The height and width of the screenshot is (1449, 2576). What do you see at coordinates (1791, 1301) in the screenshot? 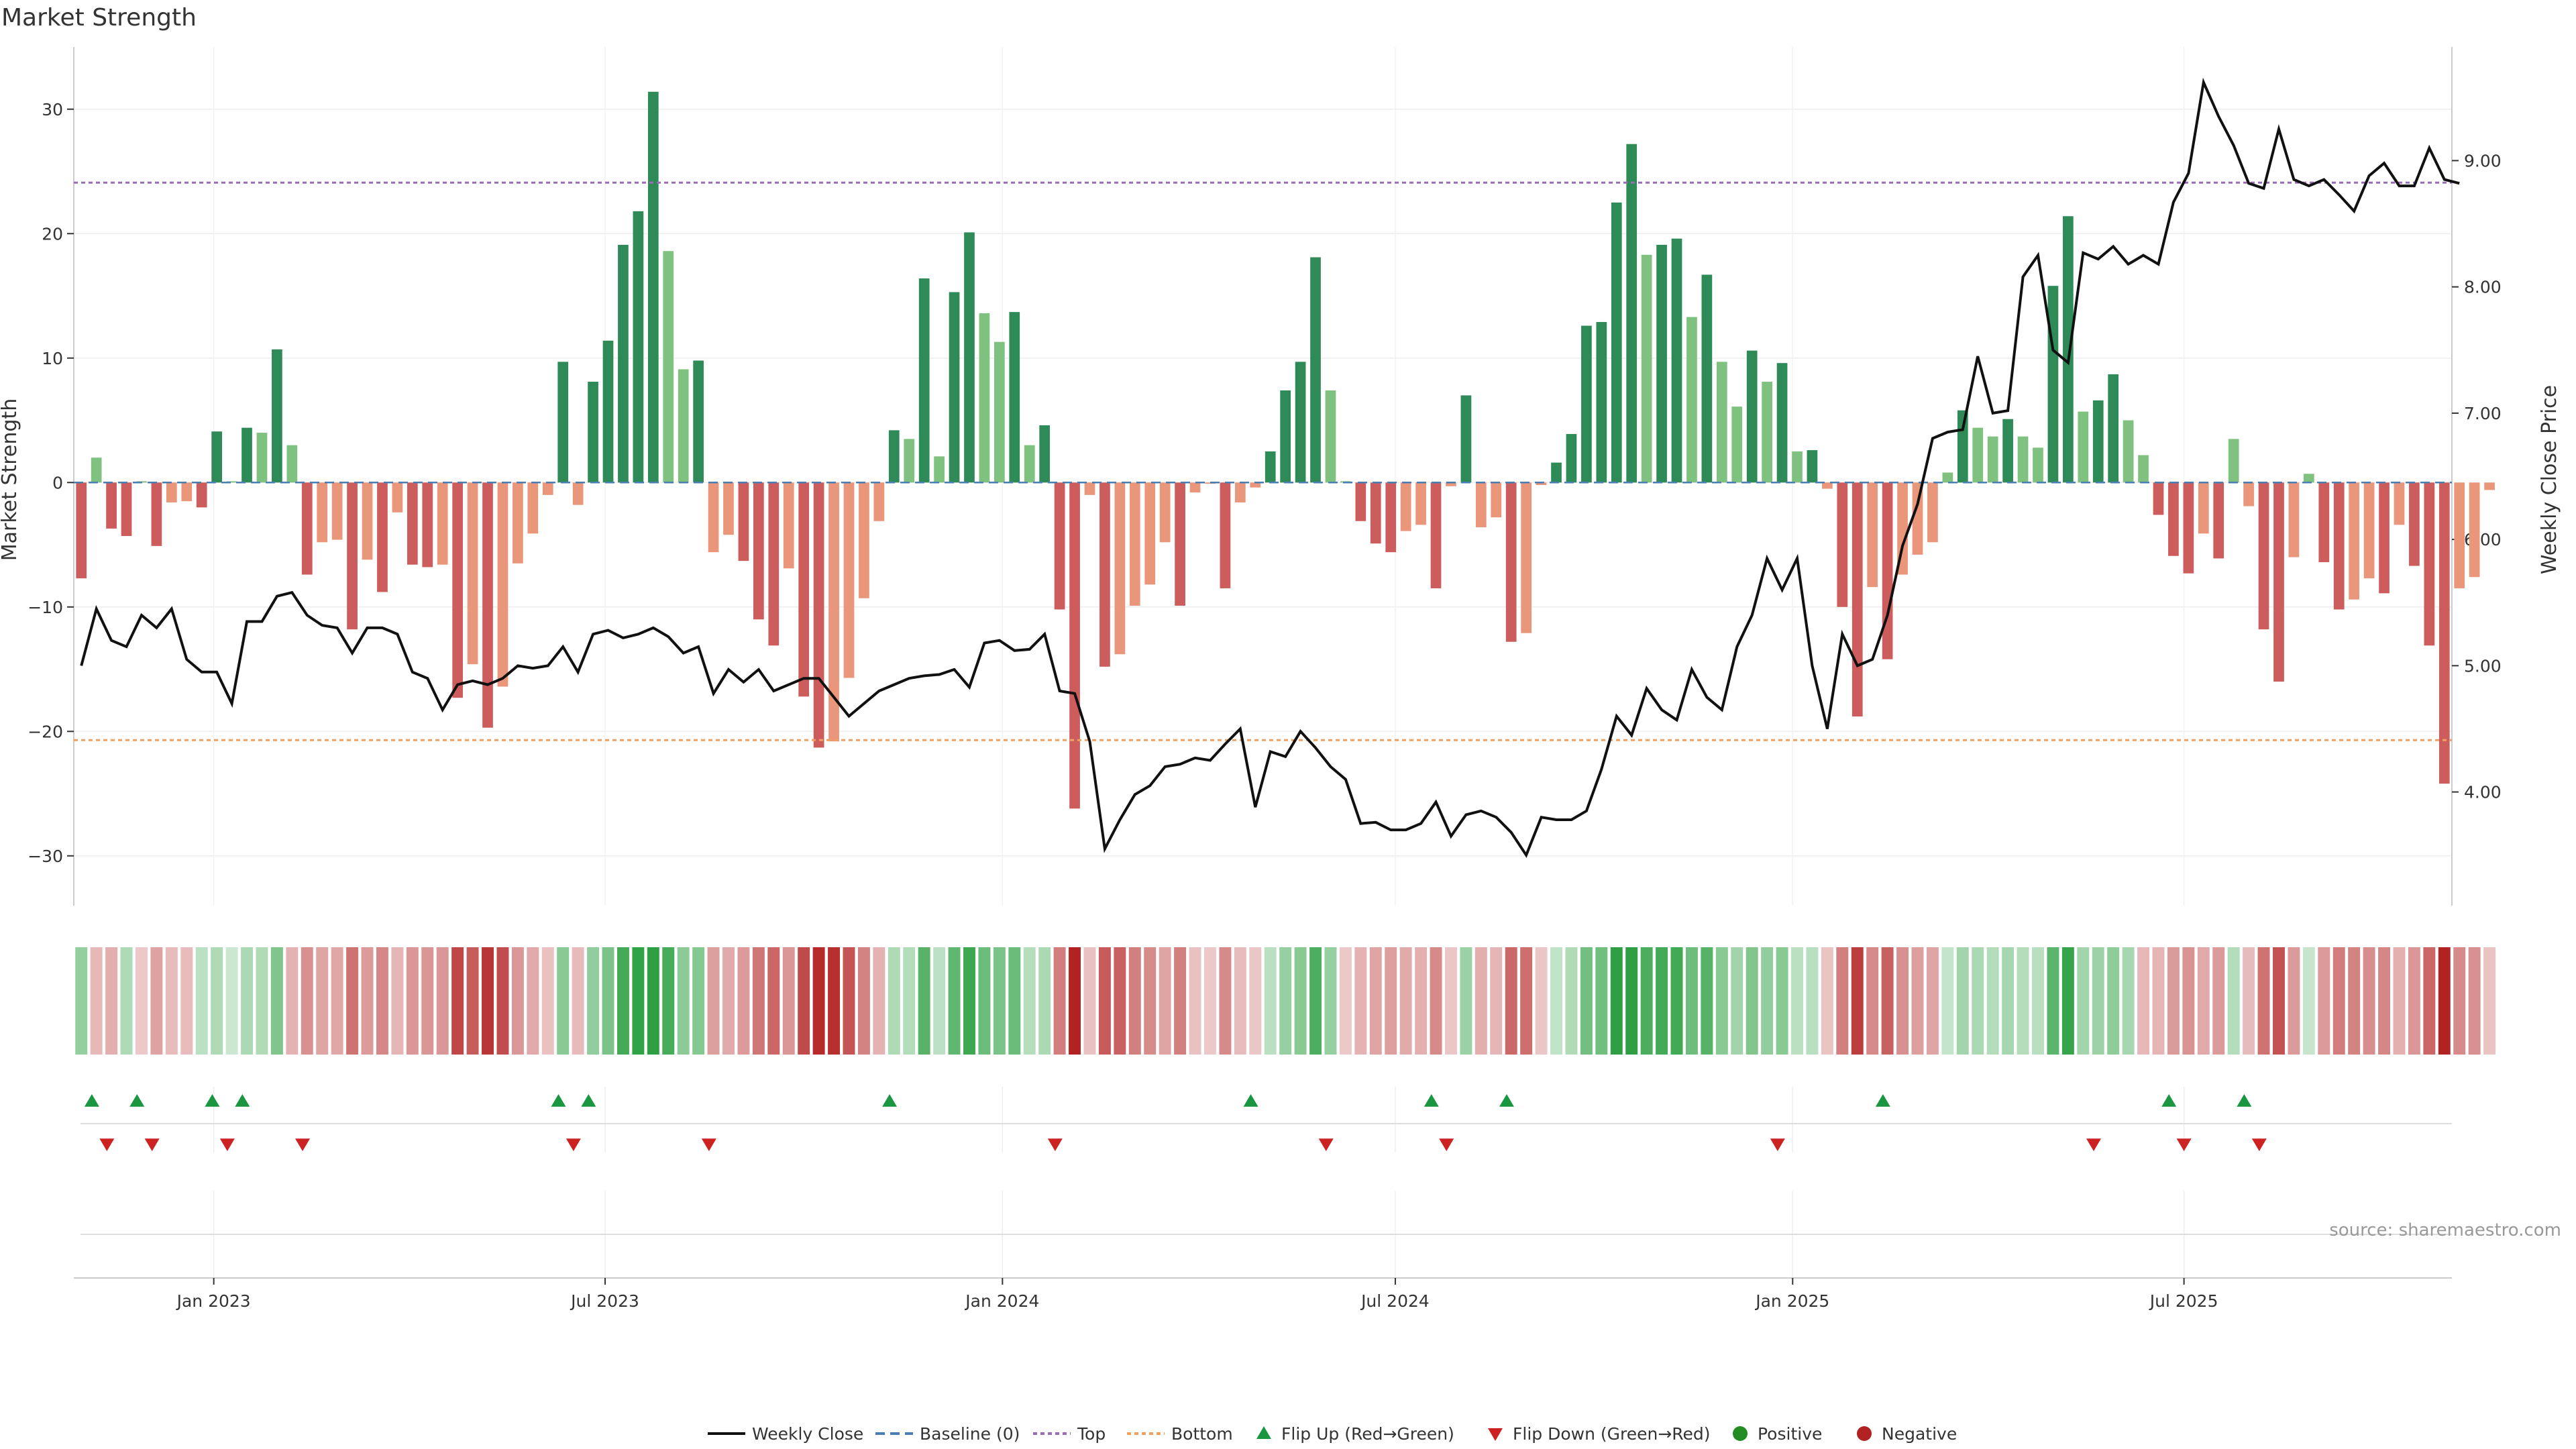
I see `x-tick-label: Jan 2025` at bounding box center [1791, 1301].